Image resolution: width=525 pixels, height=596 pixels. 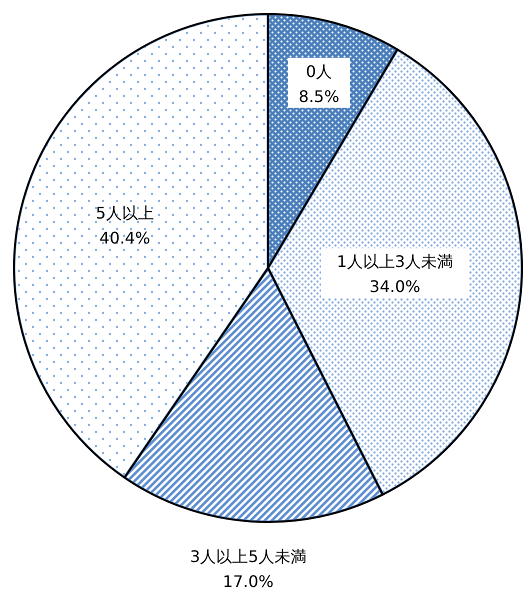 I want to click on data-label: 17.0%, so click(x=248, y=582).